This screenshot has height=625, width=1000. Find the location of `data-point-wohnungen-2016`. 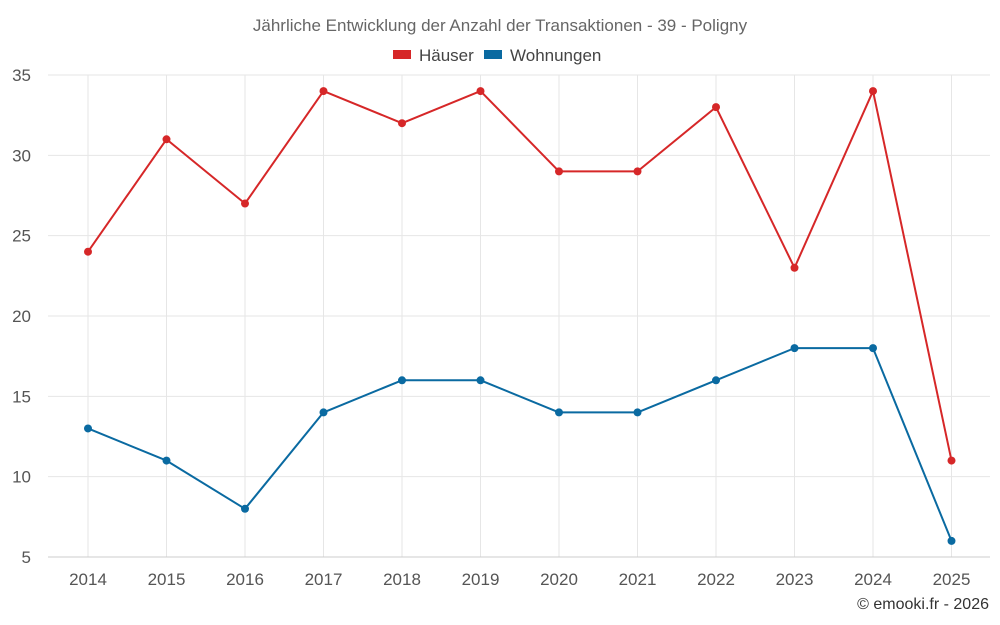

data-point-wohnungen-2016 is located at coordinates (245, 508).